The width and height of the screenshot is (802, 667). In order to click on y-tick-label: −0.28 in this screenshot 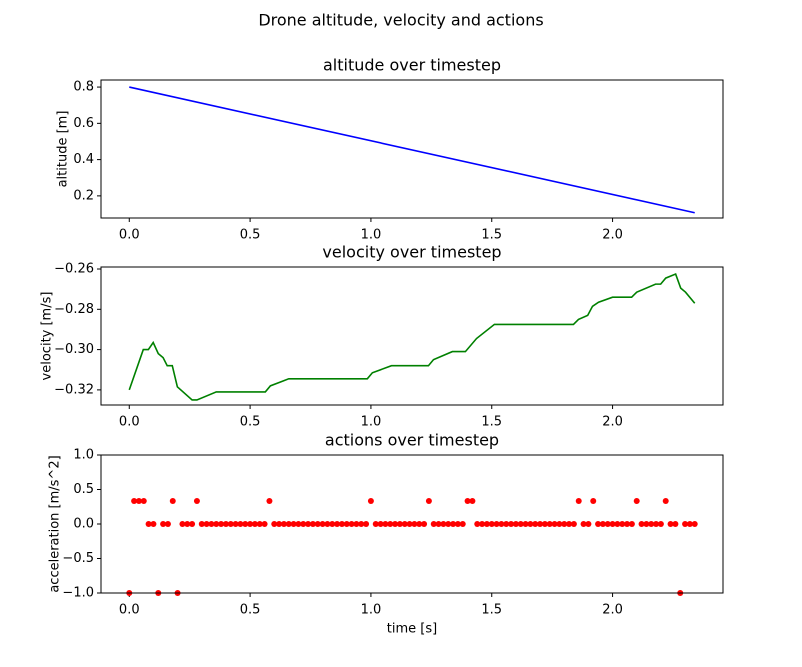, I will do `click(74, 309)`.